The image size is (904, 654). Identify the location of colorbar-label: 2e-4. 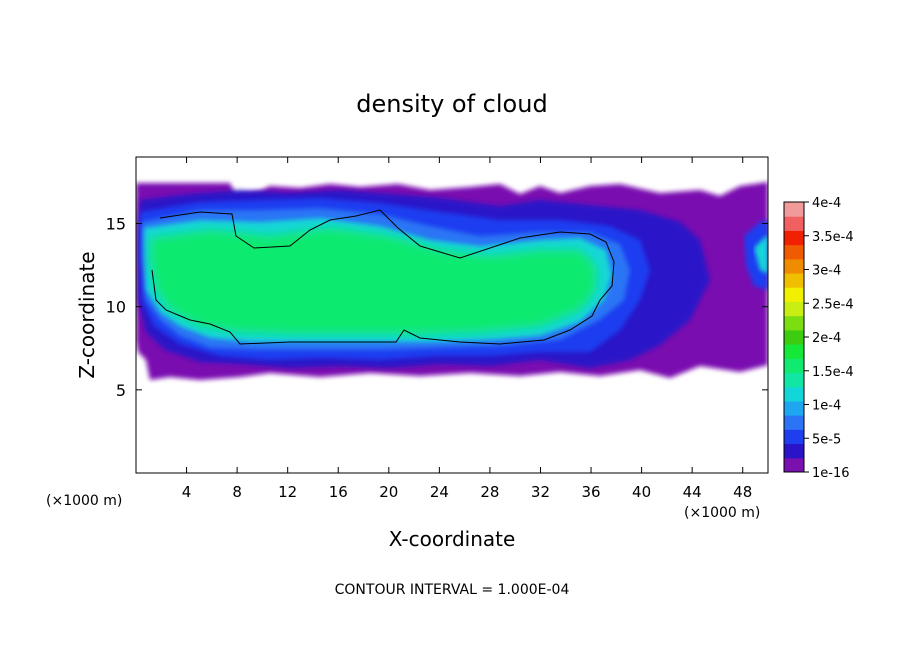
(826, 338).